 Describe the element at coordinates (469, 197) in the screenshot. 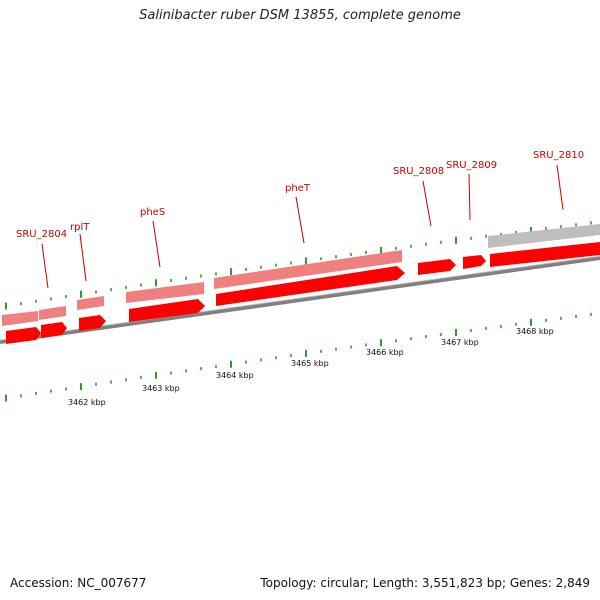

I see `leader-sru2809` at that location.